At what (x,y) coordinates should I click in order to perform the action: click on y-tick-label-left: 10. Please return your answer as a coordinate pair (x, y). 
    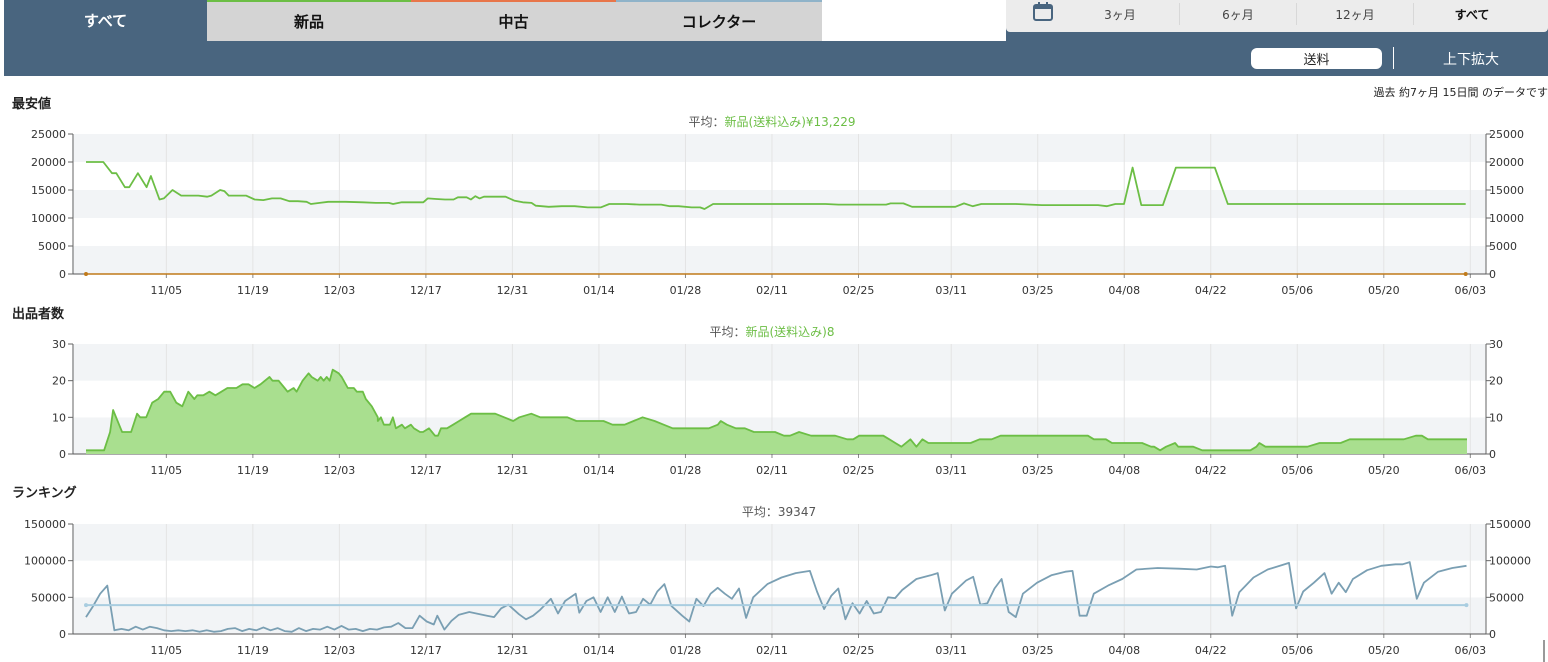
    Looking at the image, I should click on (59, 417).